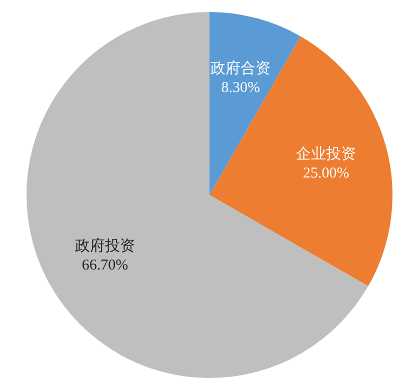 This screenshot has height=390, width=419. Describe the element at coordinates (240, 69) in the screenshot. I see `slice-label: 政府合资` at that location.